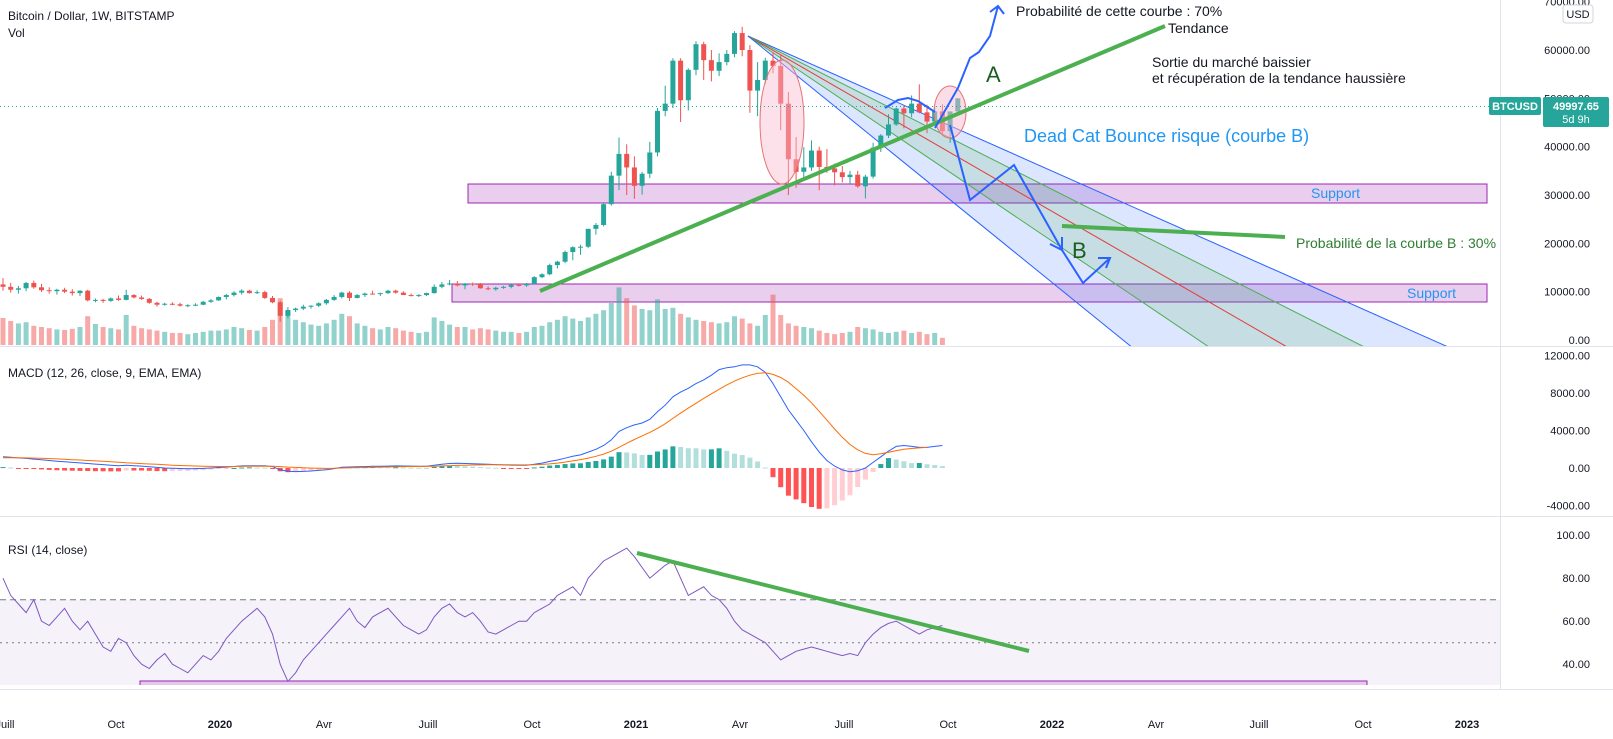 The height and width of the screenshot is (739, 1613). Describe the element at coordinates (1431, 293) in the screenshot. I see `support-label-lower: Support` at that location.